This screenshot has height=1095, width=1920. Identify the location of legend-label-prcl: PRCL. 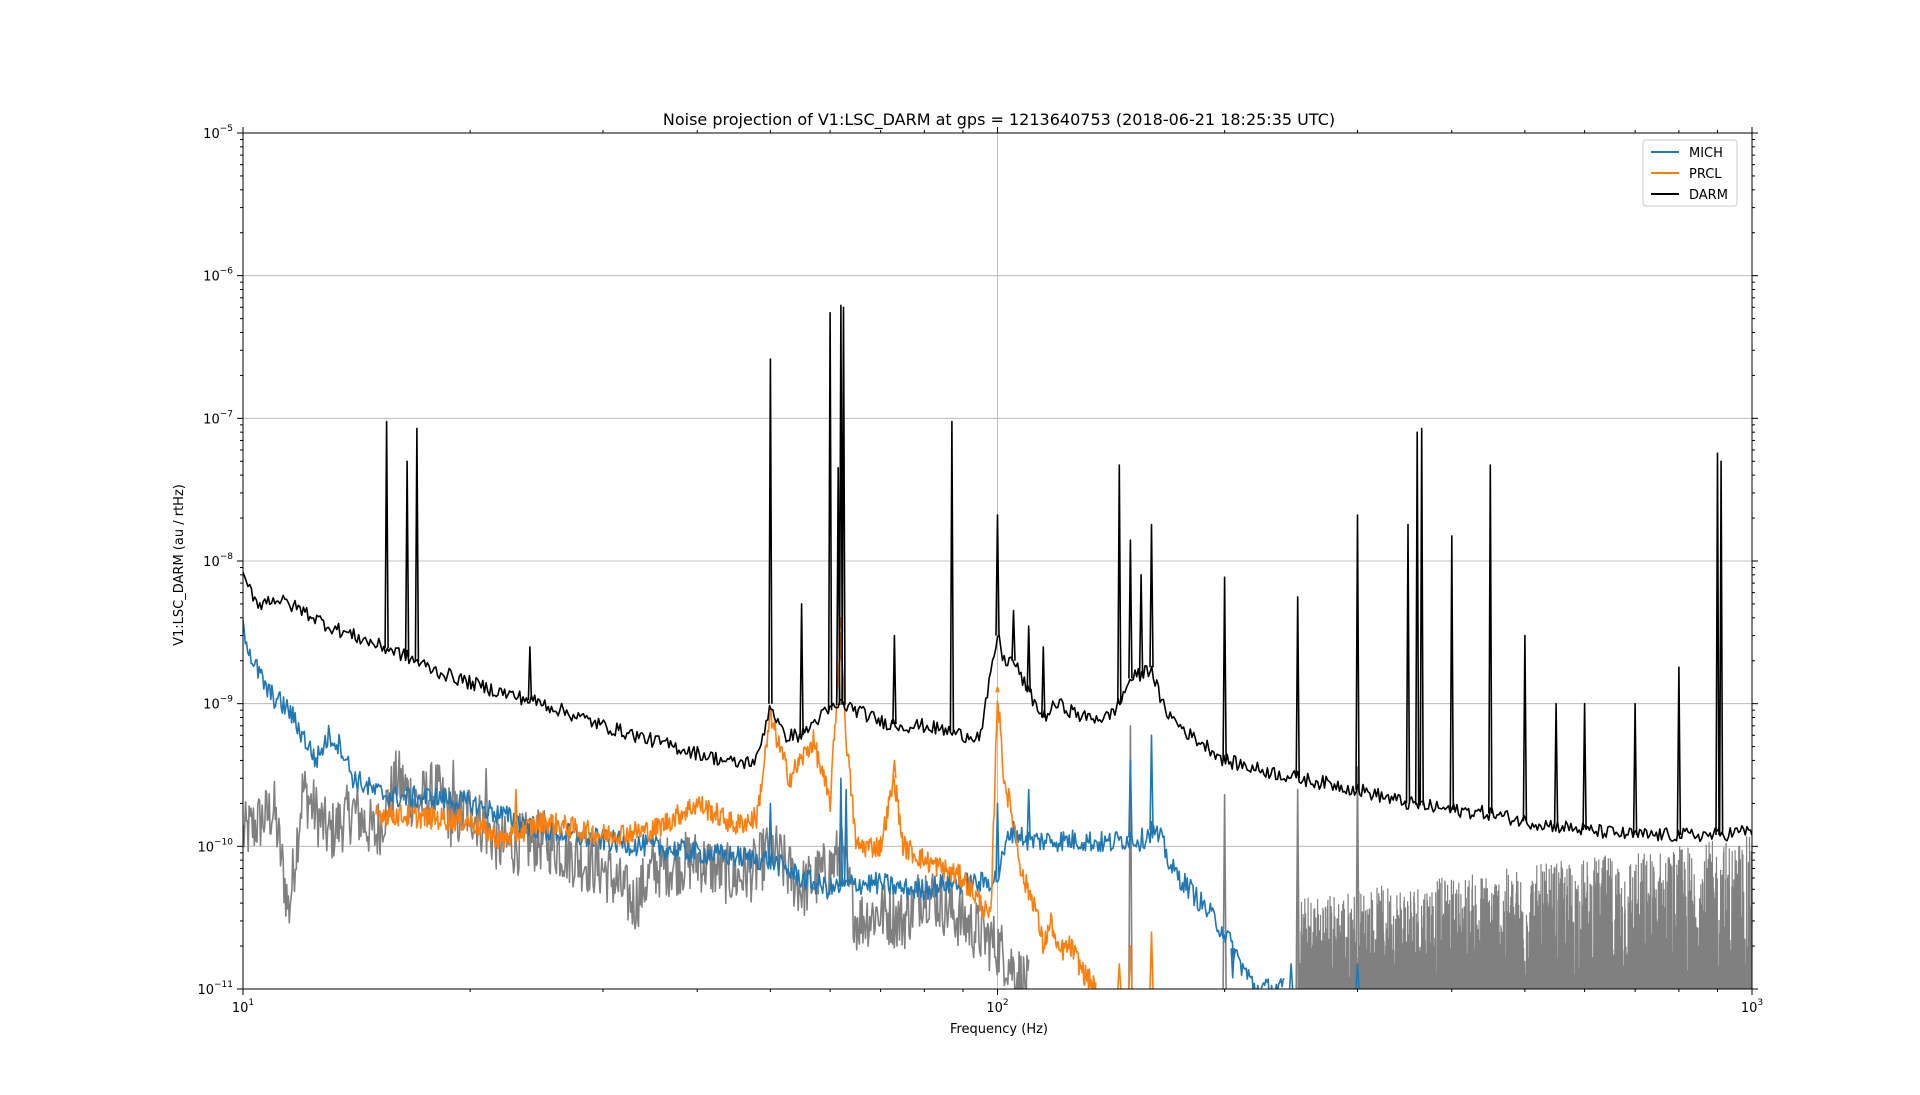
(1705, 174).